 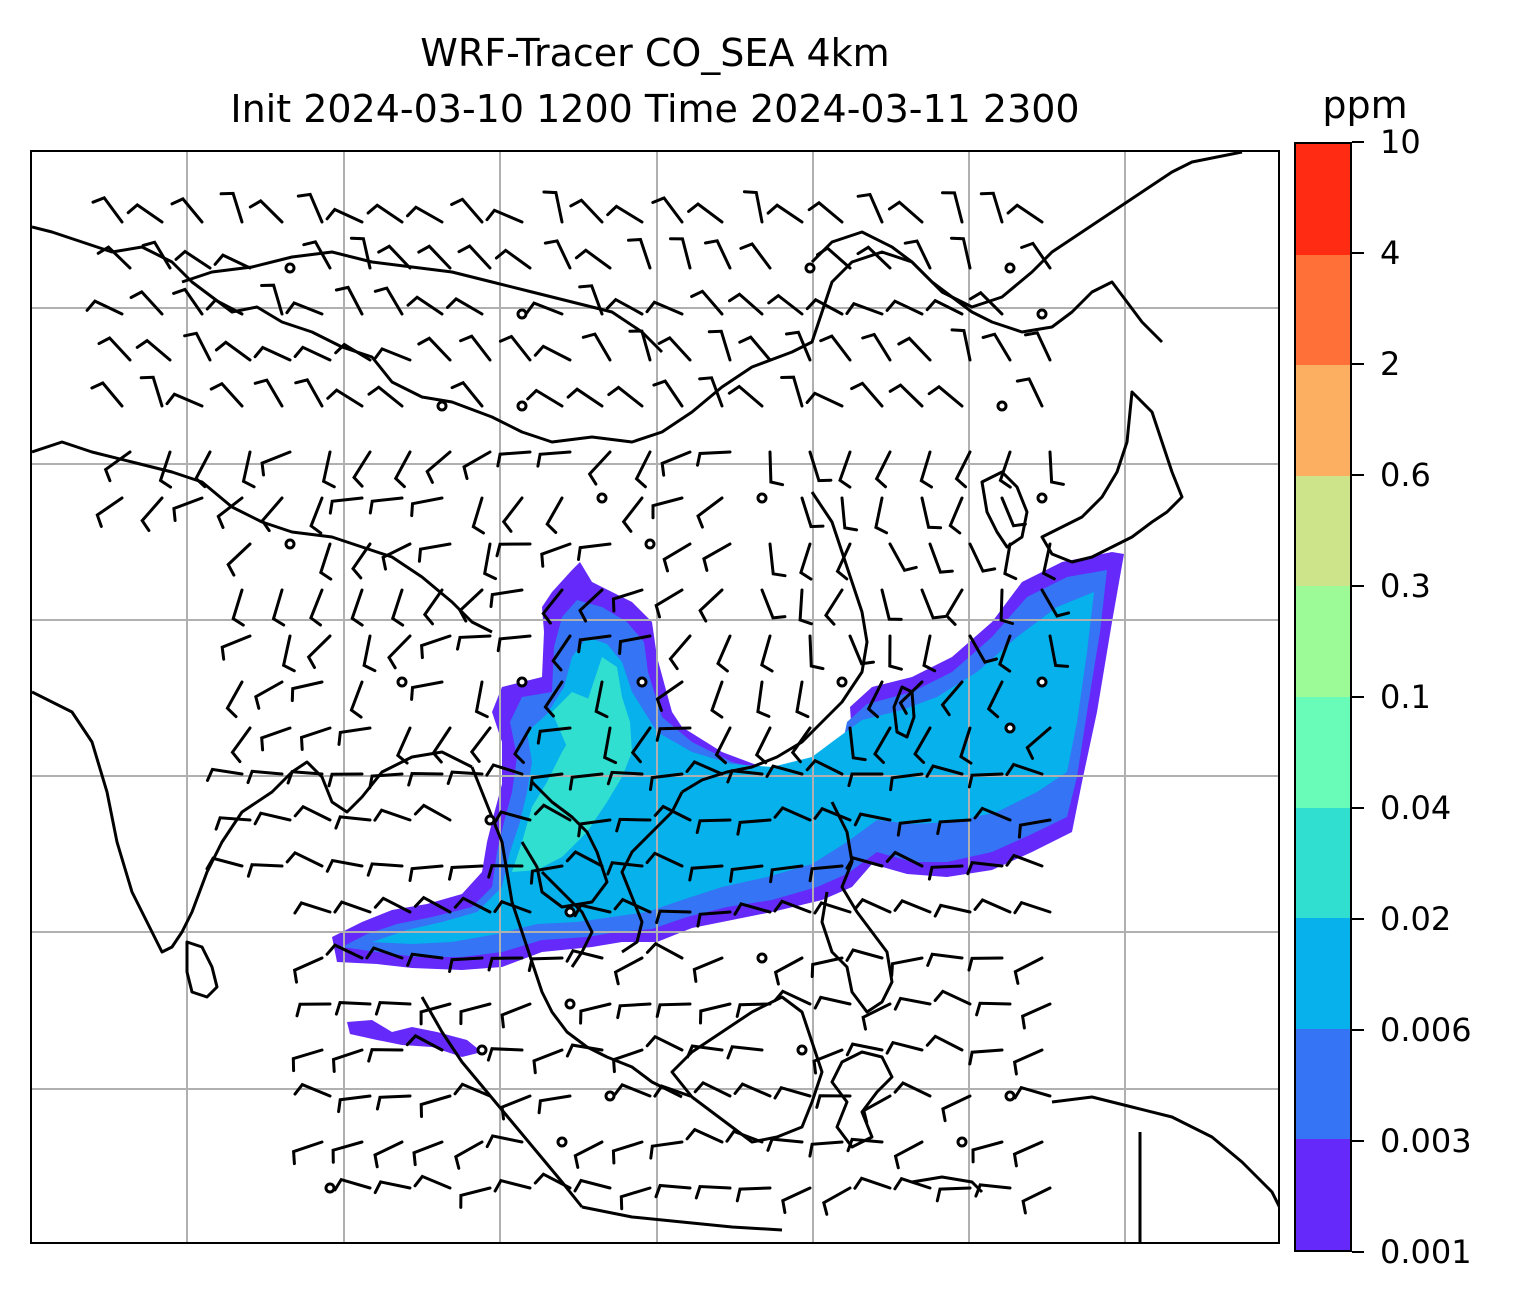 I want to click on colorbar-tick, so click(x=1358, y=586).